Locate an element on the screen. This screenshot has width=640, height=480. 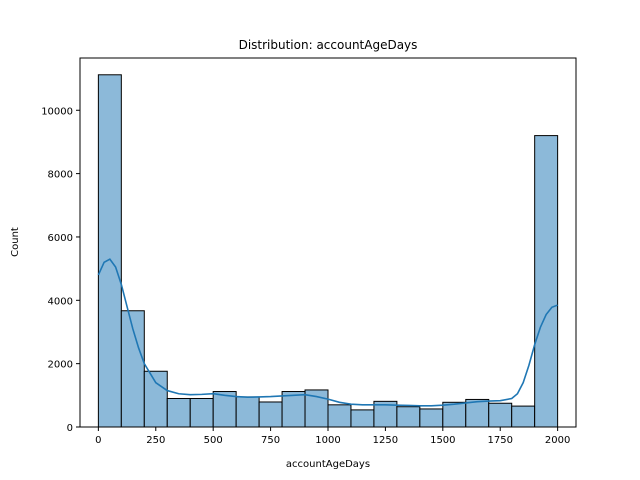
x-tick-label: 2000 is located at coordinates (557, 440).